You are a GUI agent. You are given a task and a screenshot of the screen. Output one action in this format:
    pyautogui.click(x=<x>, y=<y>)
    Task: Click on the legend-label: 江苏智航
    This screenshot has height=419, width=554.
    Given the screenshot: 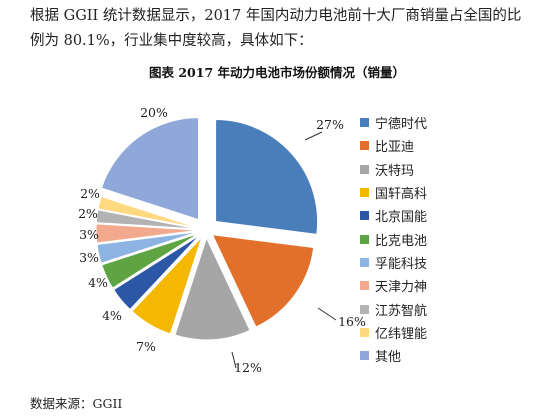 What is the action you would take?
    pyautogui.click(x=401, y=311)
    